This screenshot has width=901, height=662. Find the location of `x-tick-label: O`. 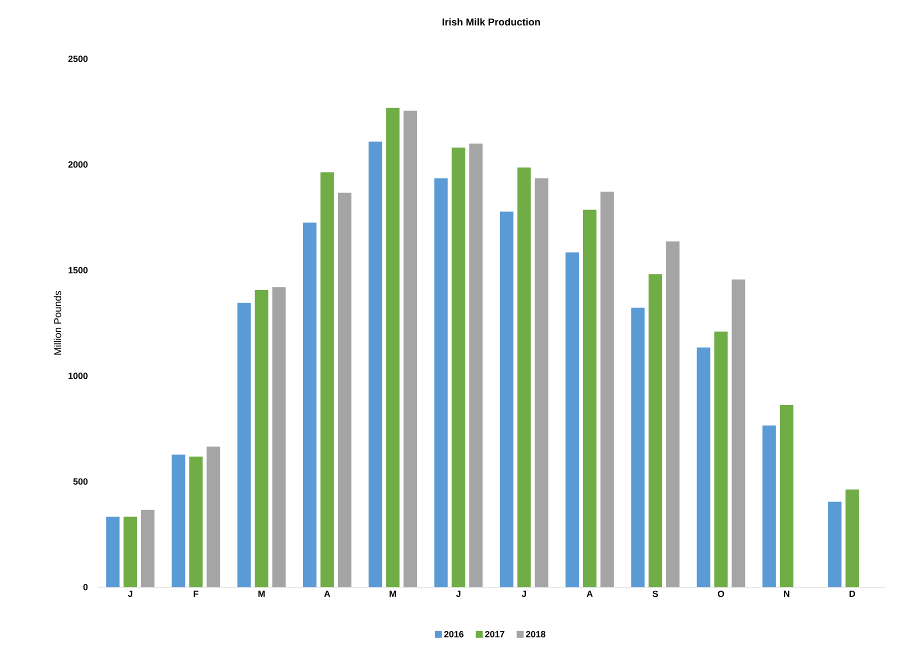

x-tick-label: O is located at coordinates (721, 594).